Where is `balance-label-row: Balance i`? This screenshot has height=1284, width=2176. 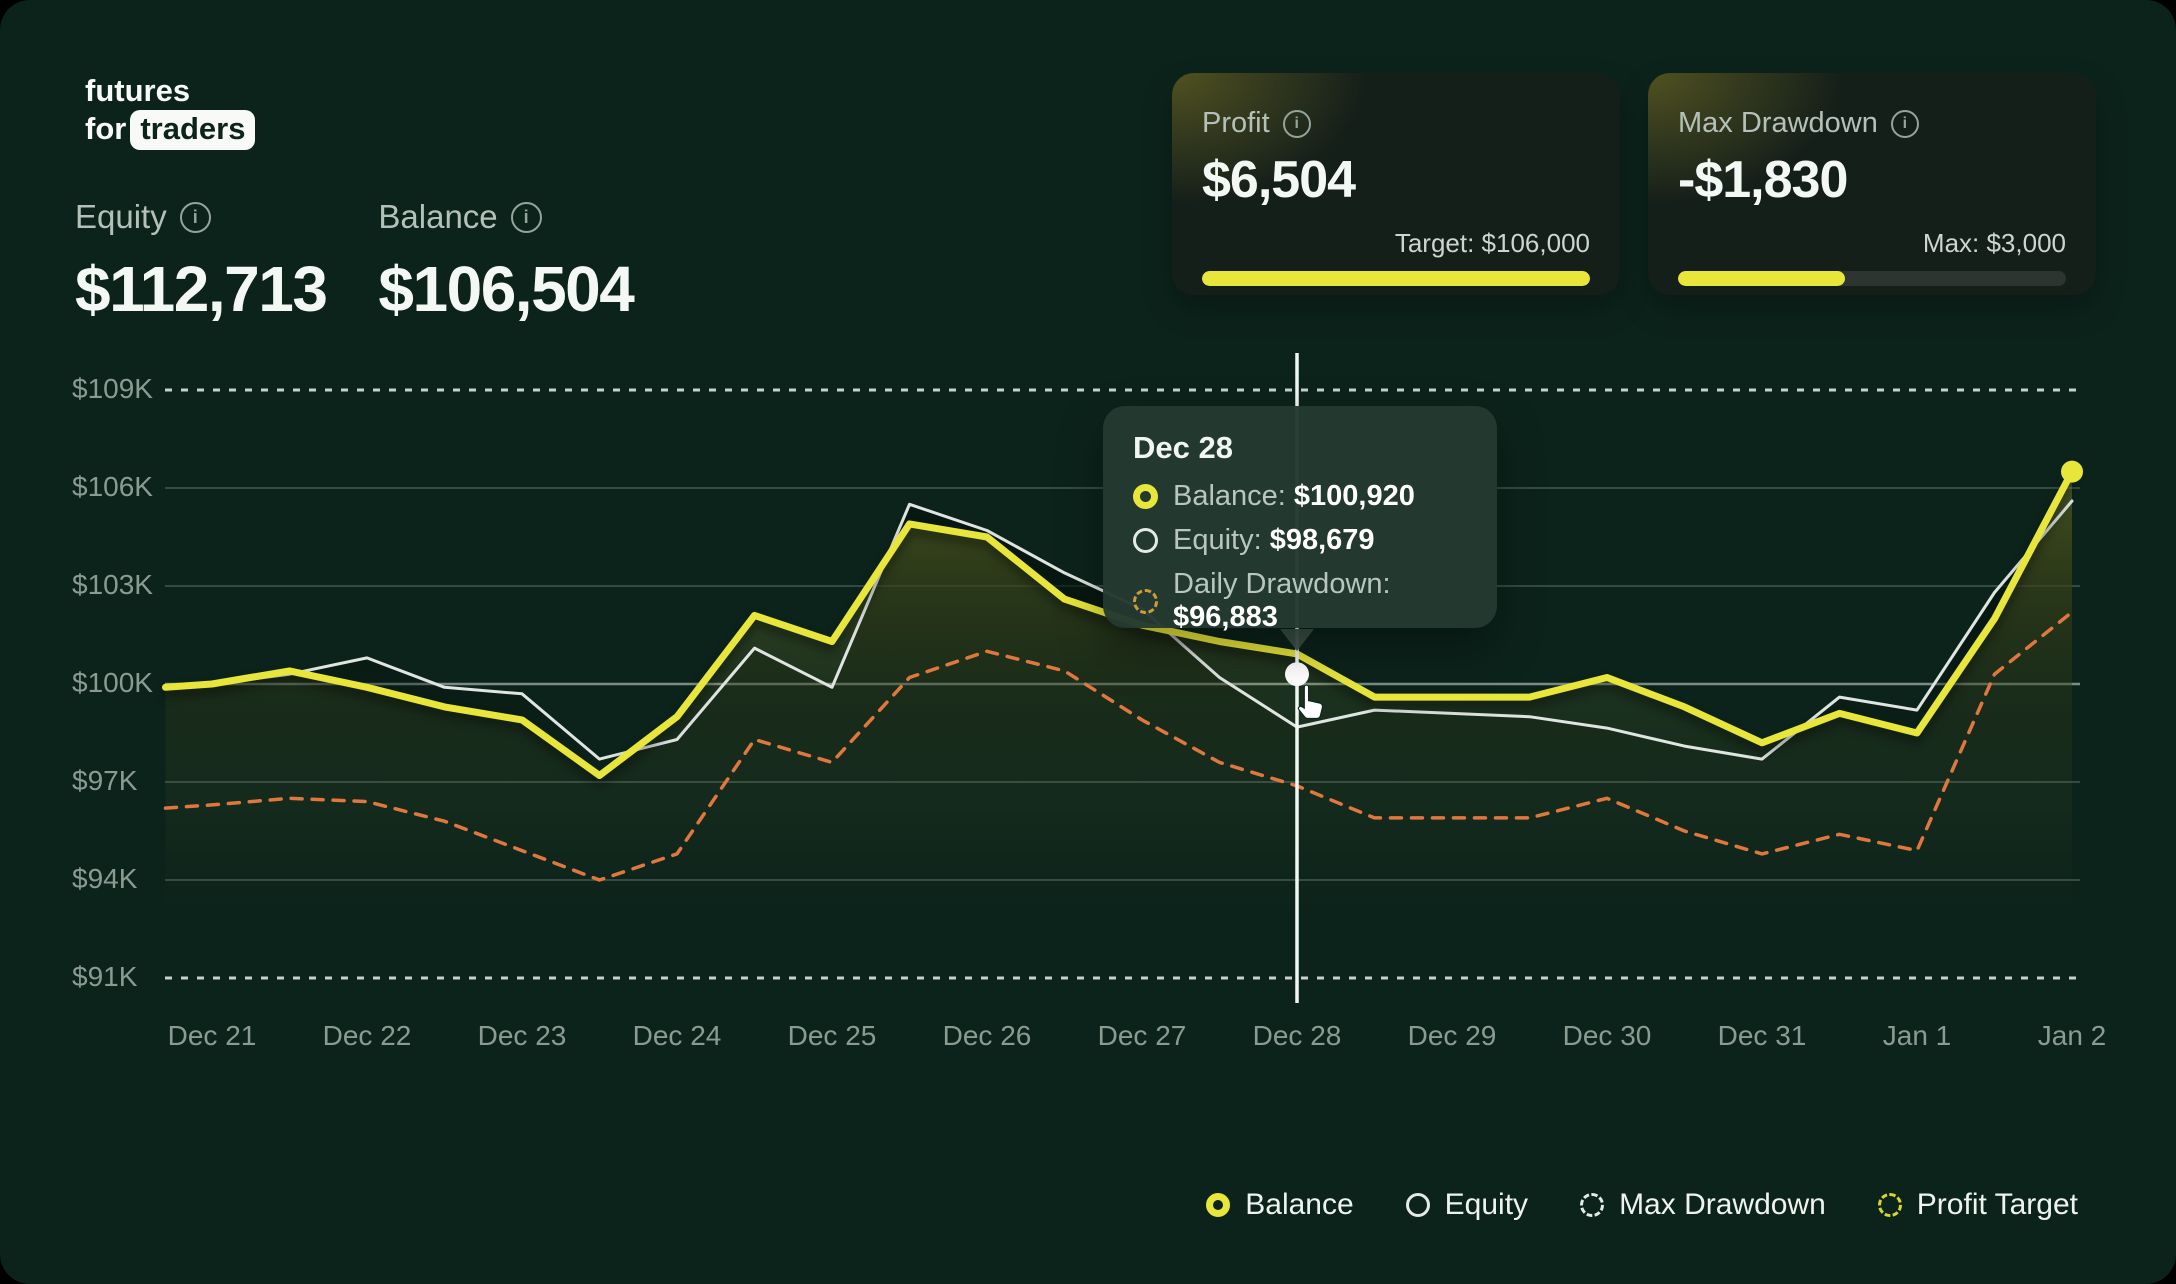 balance-label-row: Balance i is located at coordinates (505, 217).